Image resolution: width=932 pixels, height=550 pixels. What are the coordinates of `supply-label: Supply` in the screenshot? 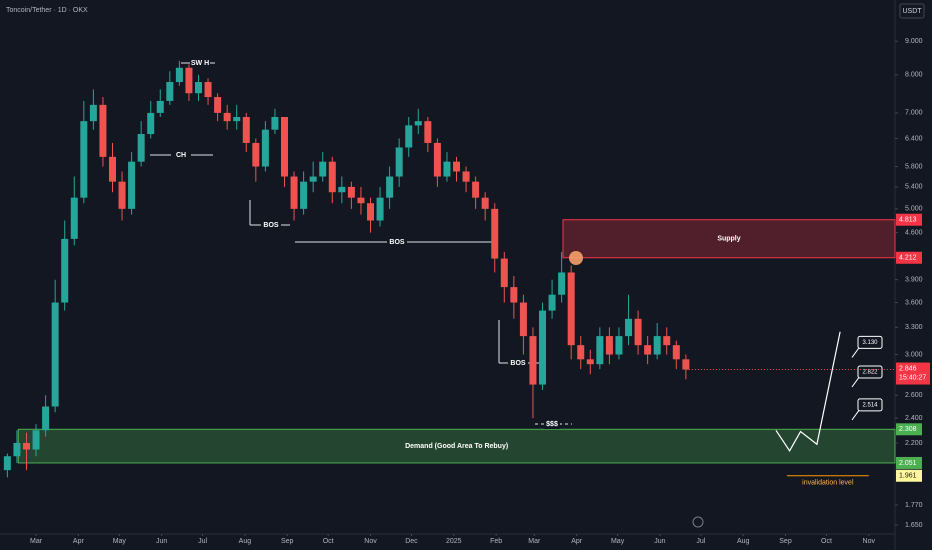 It's located at (728, 239).